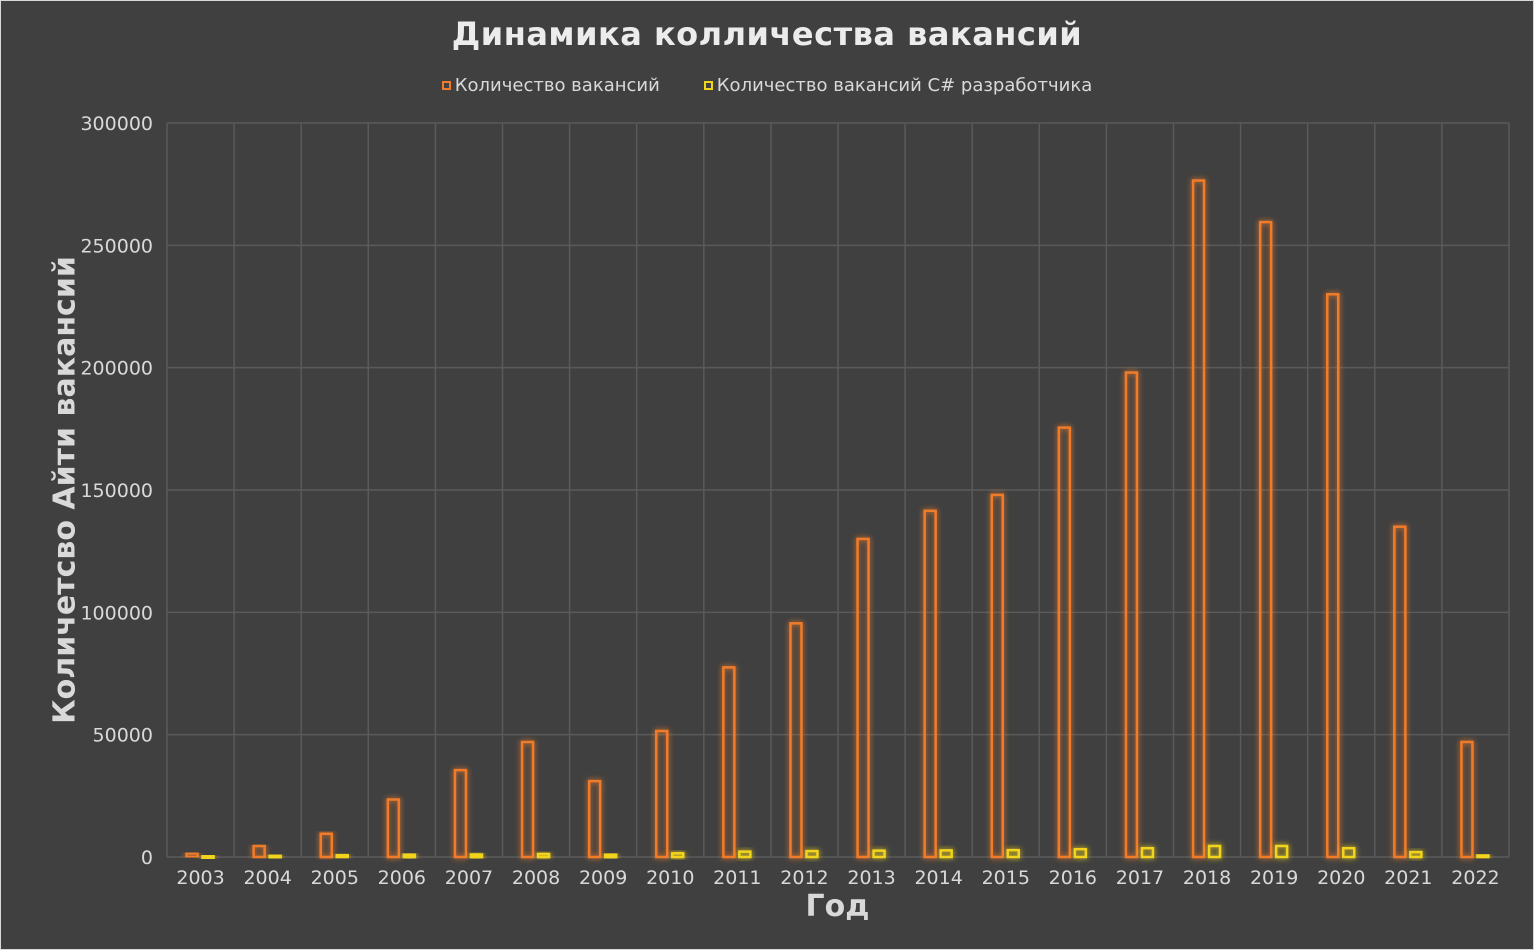 Image resolution: width=1534 pixels, height=950 pixels. What do you see at coordinates (871, 878) in the screenshot?
I see `x-tick-label: 2013` at bounding box center [871, 878].